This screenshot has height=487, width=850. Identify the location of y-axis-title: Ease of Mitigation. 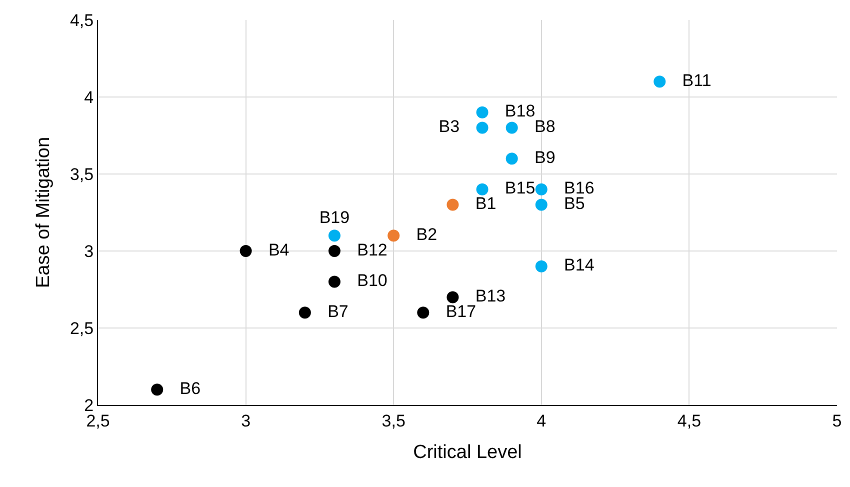
(43, 212).